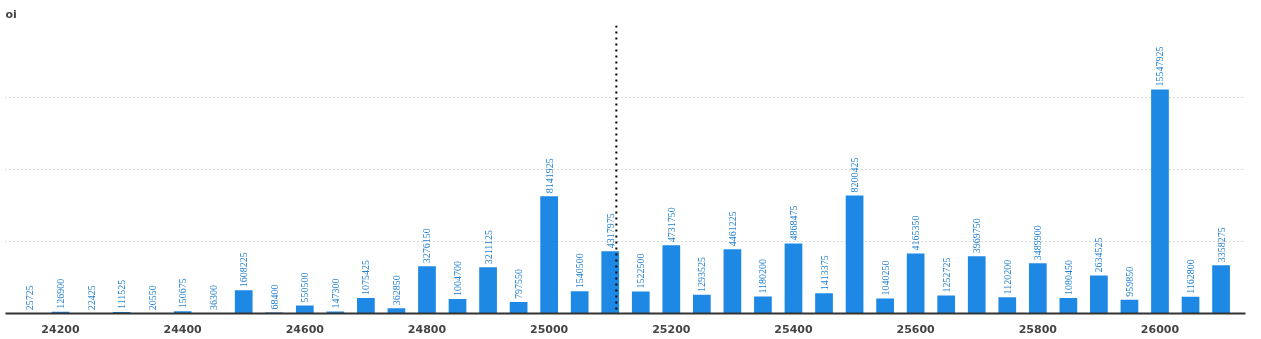 This screenshot has height=339, width=1261. What do you see at coordinates (1191, 276) in the screenshot?
I see `data-label: 1162800` at bounding box center [1191, 276].